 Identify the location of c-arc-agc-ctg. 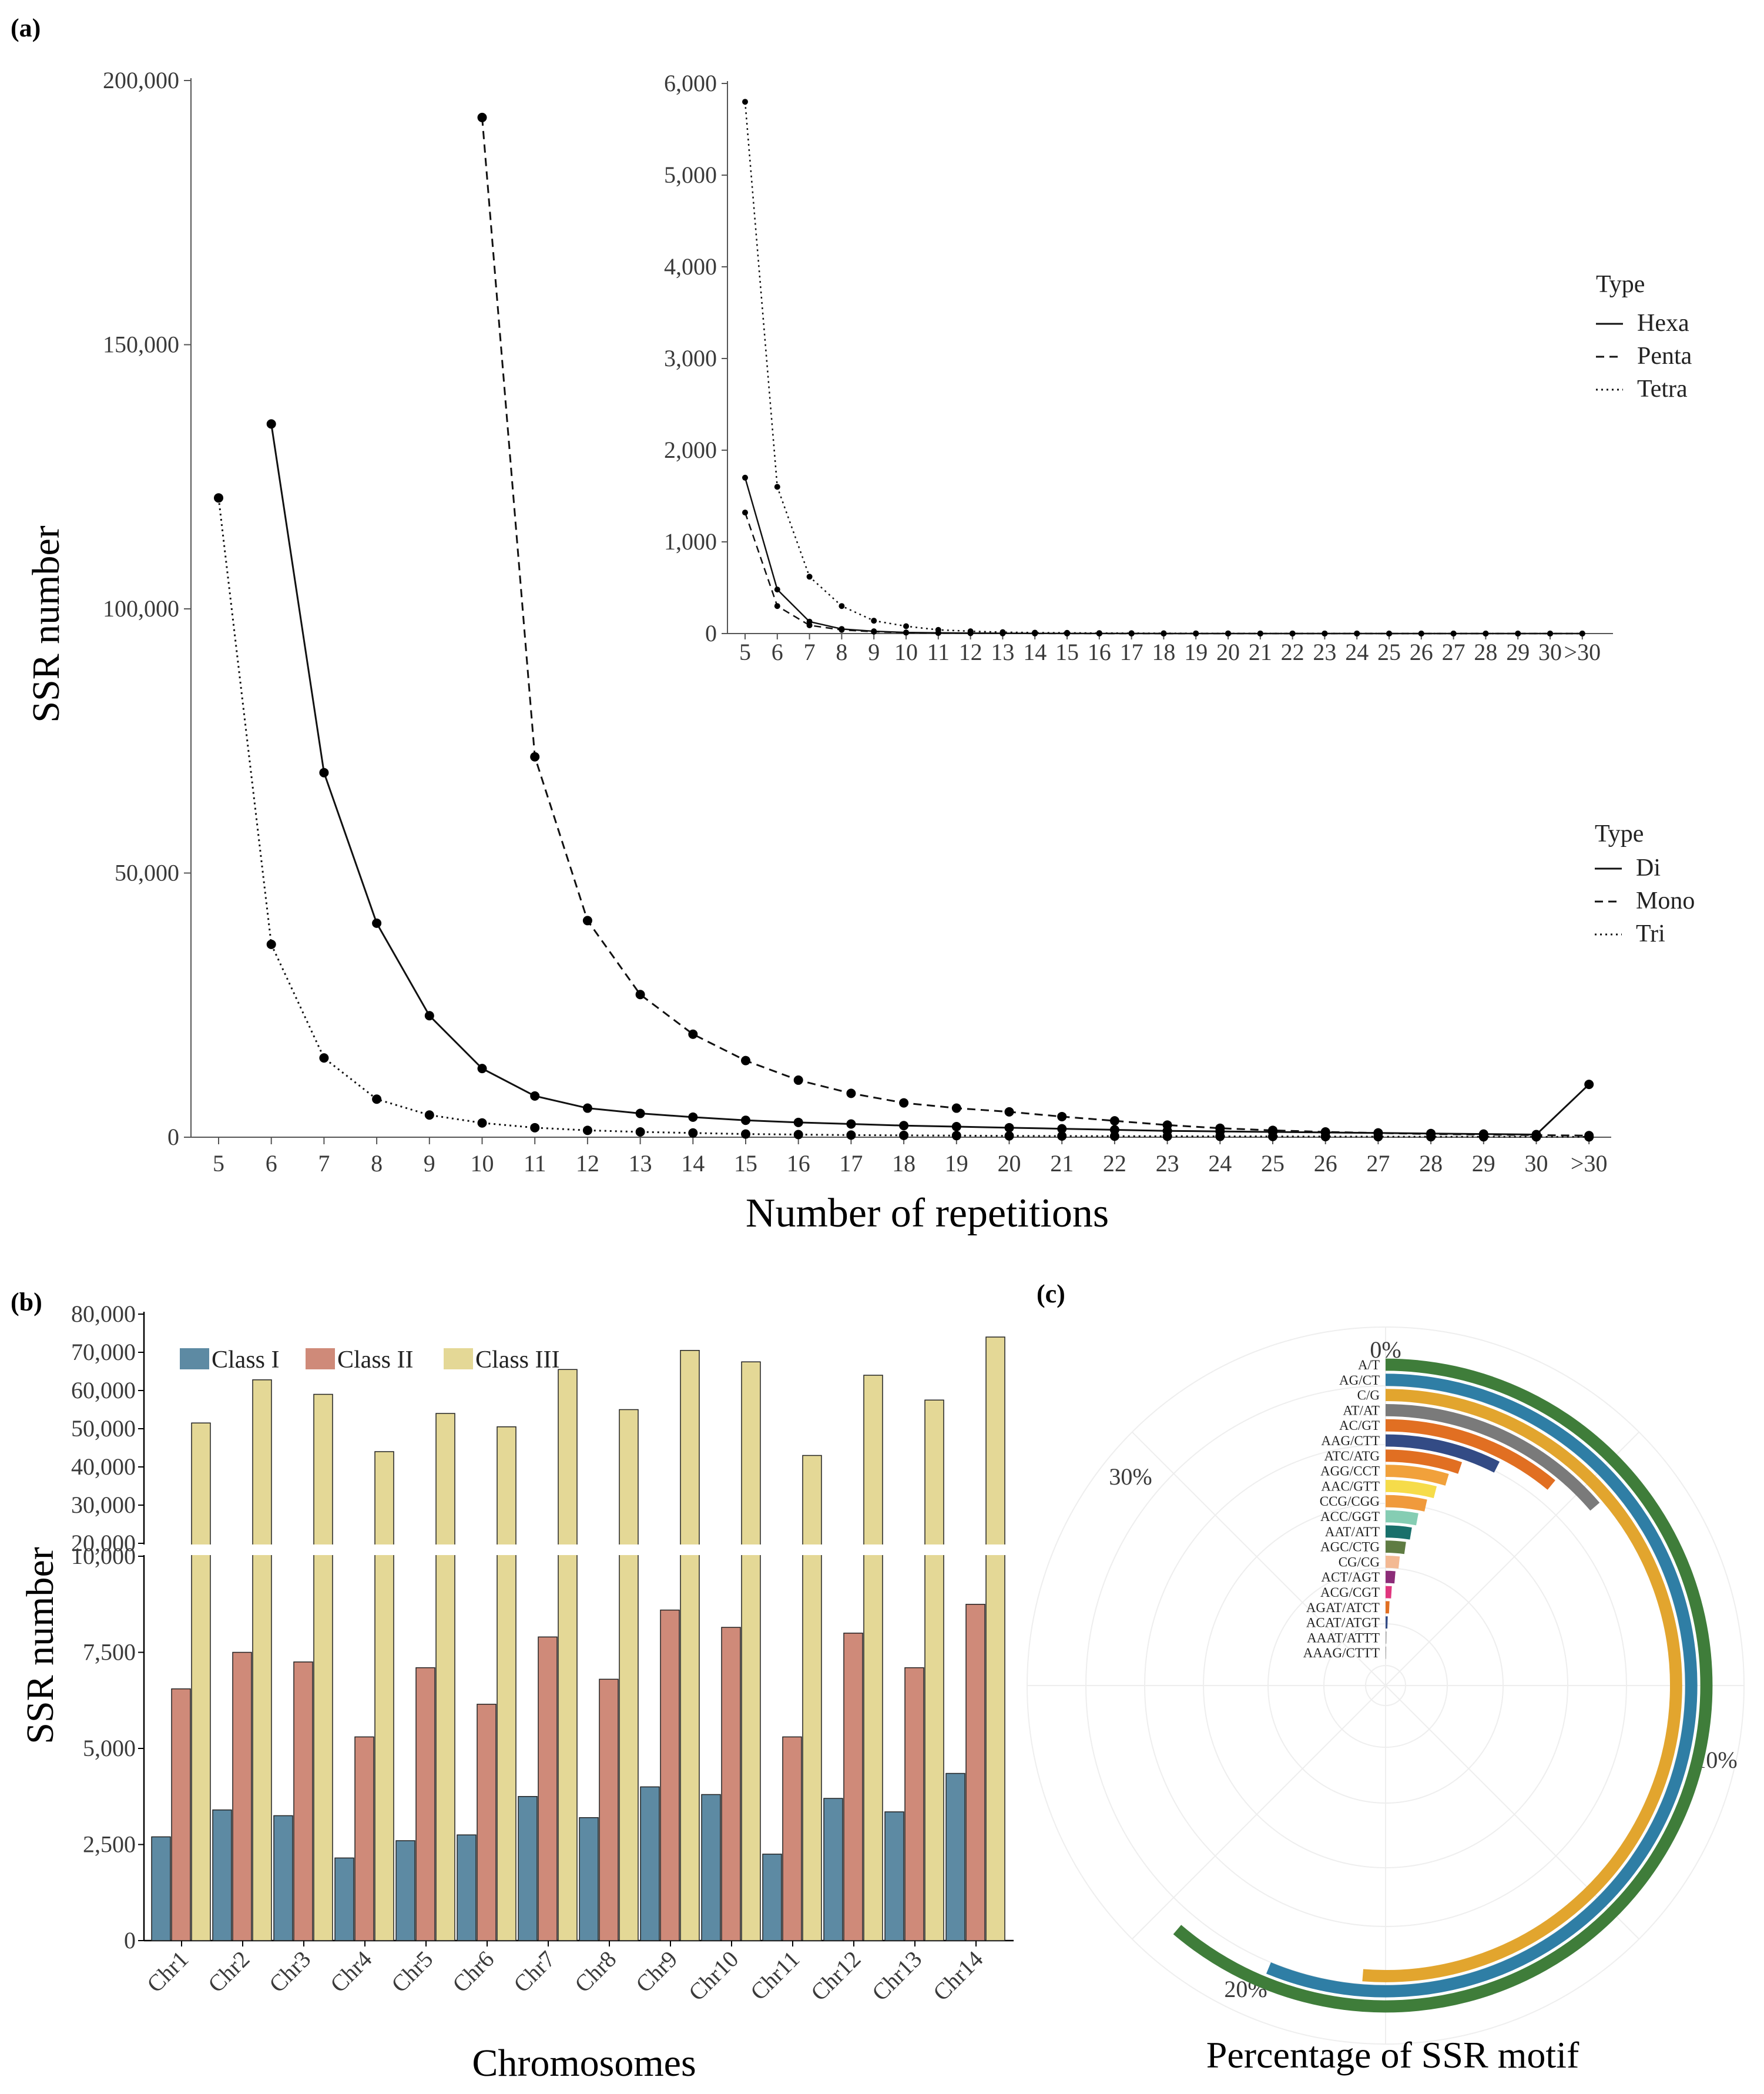
(1395, 1547).